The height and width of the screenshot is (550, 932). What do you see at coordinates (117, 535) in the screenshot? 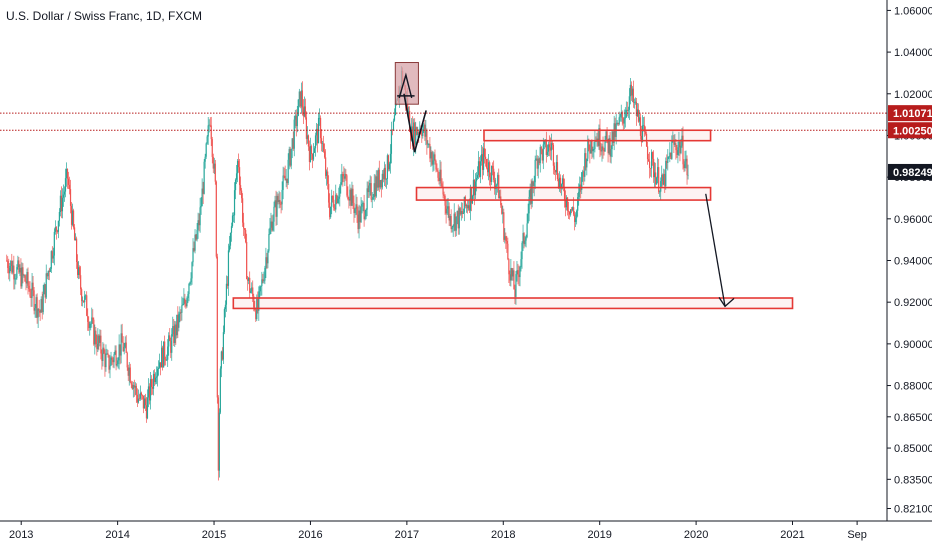
I see `time-tick-label: 2014` at bounding box center [117, 535].